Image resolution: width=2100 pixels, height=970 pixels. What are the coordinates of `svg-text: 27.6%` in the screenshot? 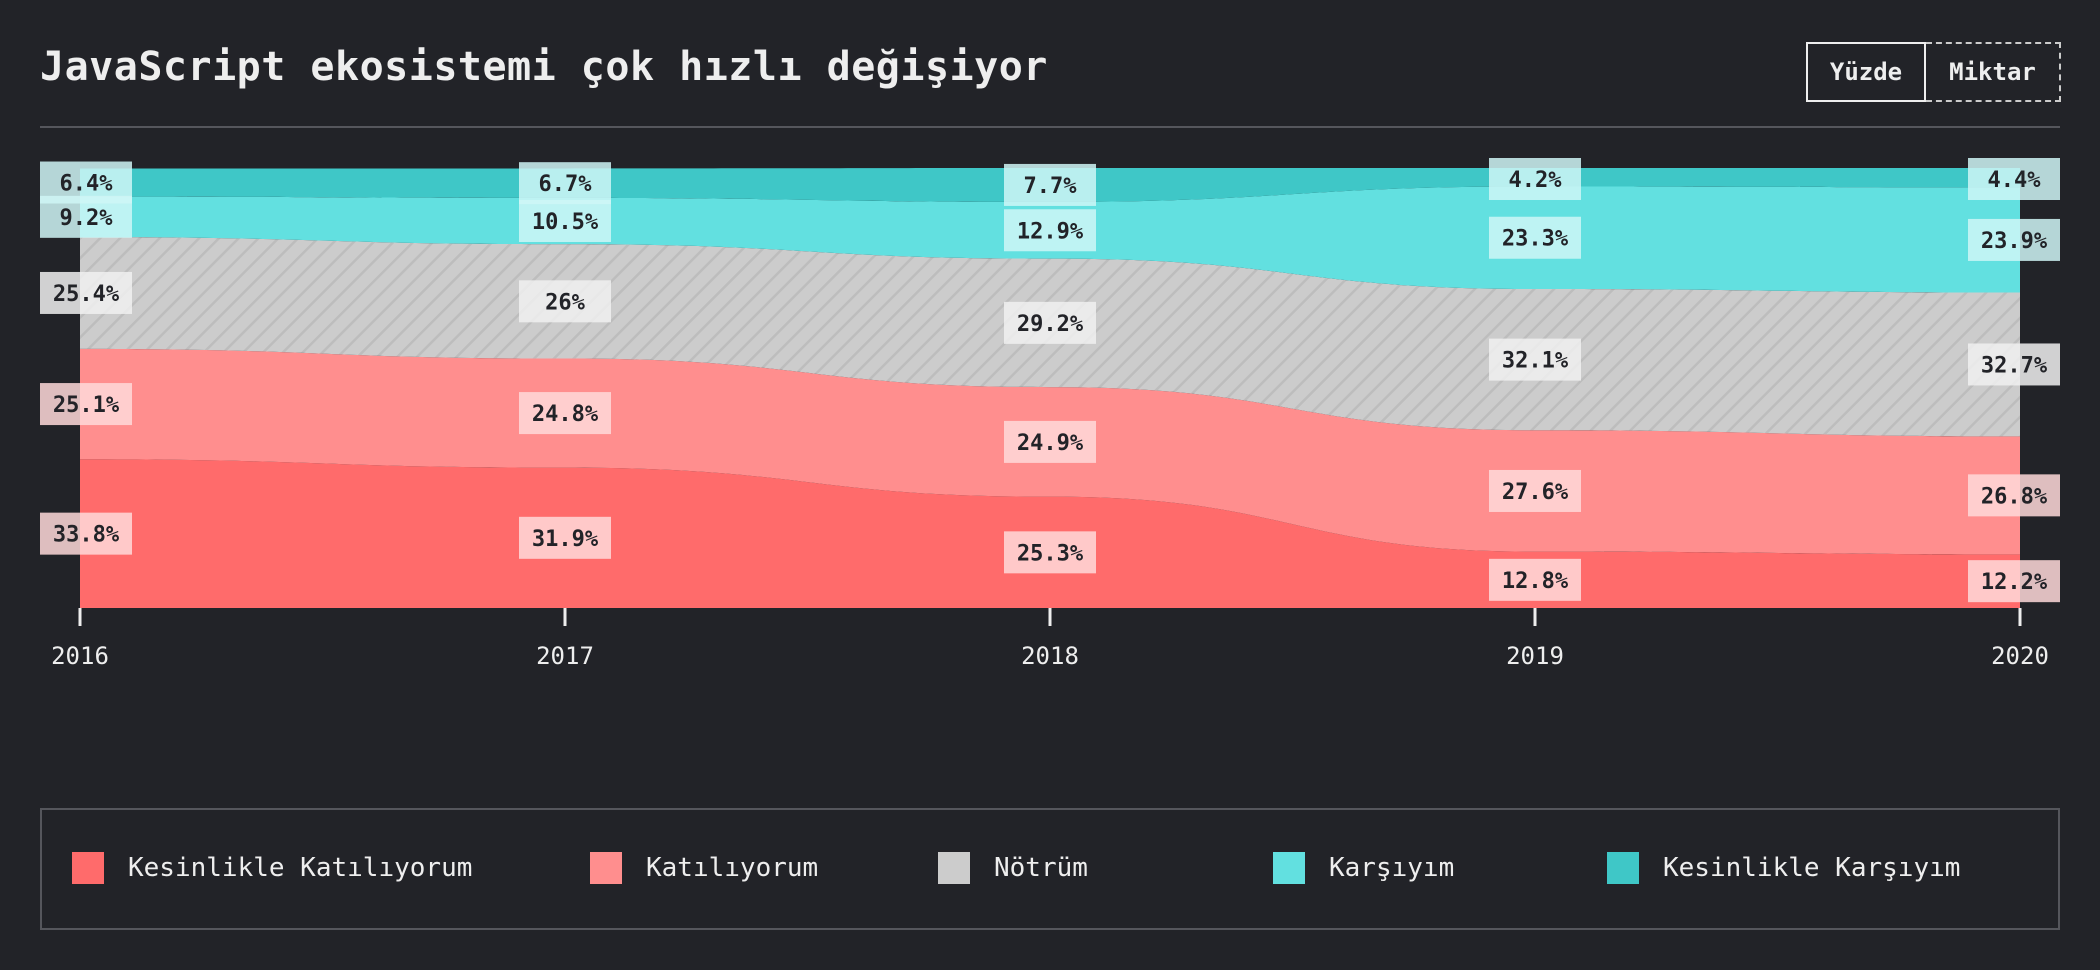 It's located at (1535, 492).